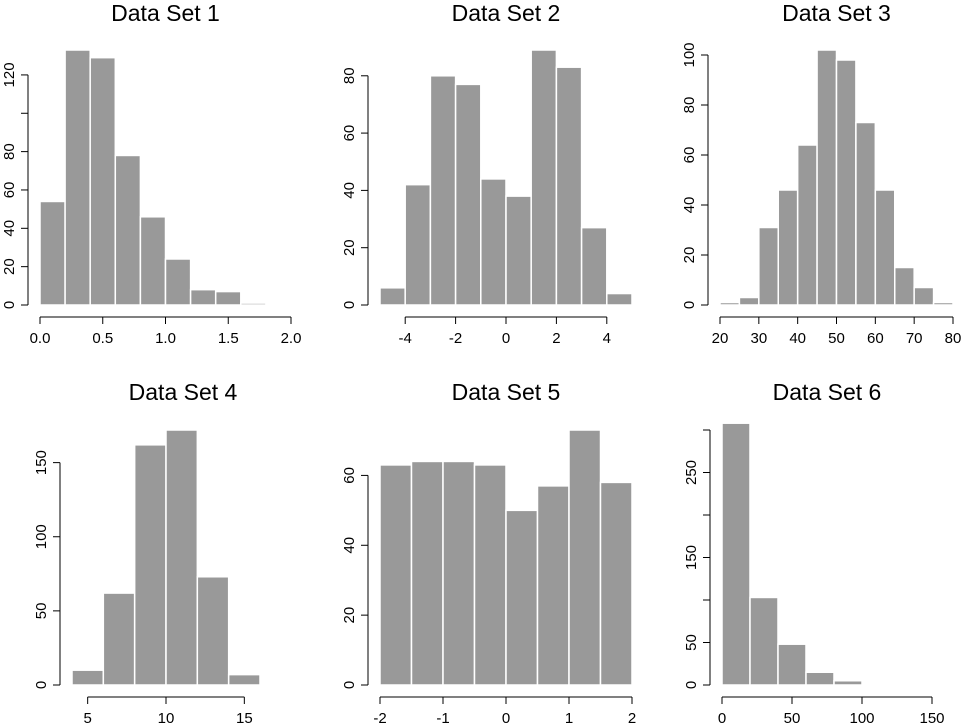 This screenshot has width=964, height=725. Describe the element at coordinates (183, 392) in the screenshot. I see `panel-title: Data Set 4` at that location.